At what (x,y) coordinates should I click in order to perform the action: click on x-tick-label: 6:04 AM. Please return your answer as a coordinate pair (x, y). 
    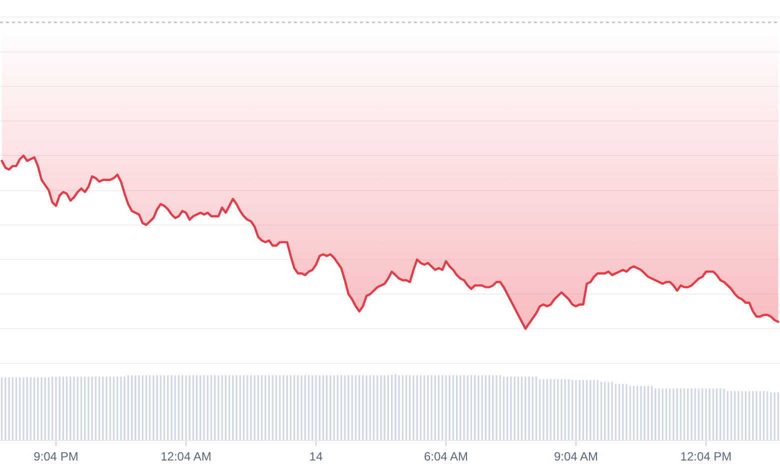
    Looking at the image, I should click on (446, 456).